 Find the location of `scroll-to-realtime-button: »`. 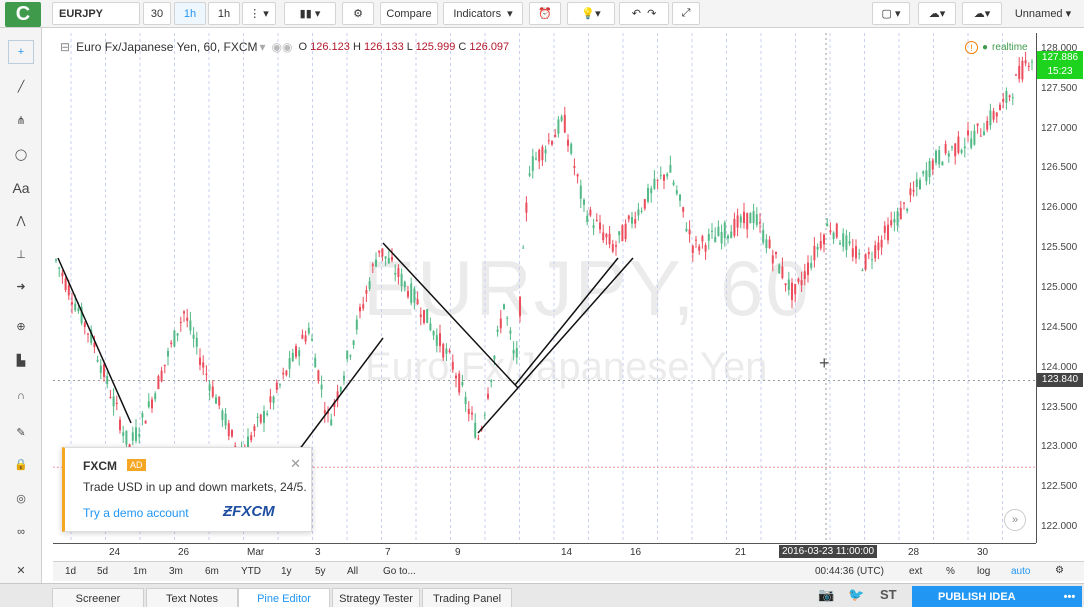

scroll-to-realtime-button: » is located at coordinates (1015, 520).